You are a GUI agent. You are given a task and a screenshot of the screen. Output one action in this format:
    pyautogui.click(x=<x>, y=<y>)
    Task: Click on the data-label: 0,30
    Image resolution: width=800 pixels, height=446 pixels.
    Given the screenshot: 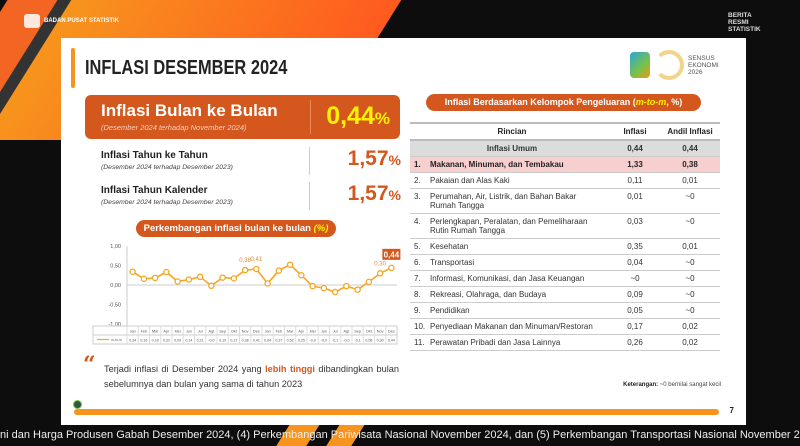 What is the action you would take?
    pyautogui.click(x=380, y=264)
    